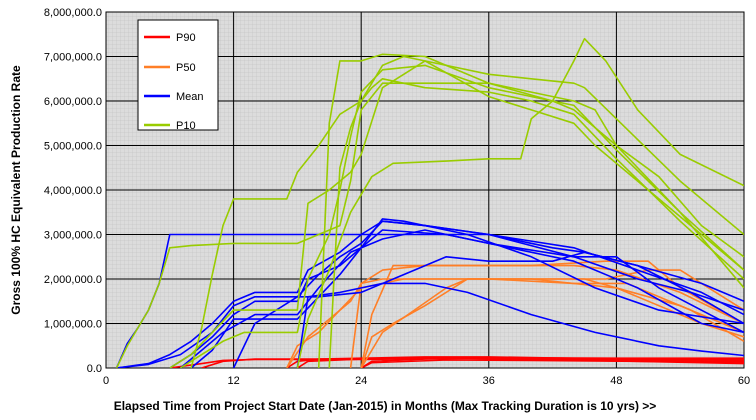 The width and height of the screenshot is (756, 420). I want to click on x-tick-label: 0, so click(106, 381).